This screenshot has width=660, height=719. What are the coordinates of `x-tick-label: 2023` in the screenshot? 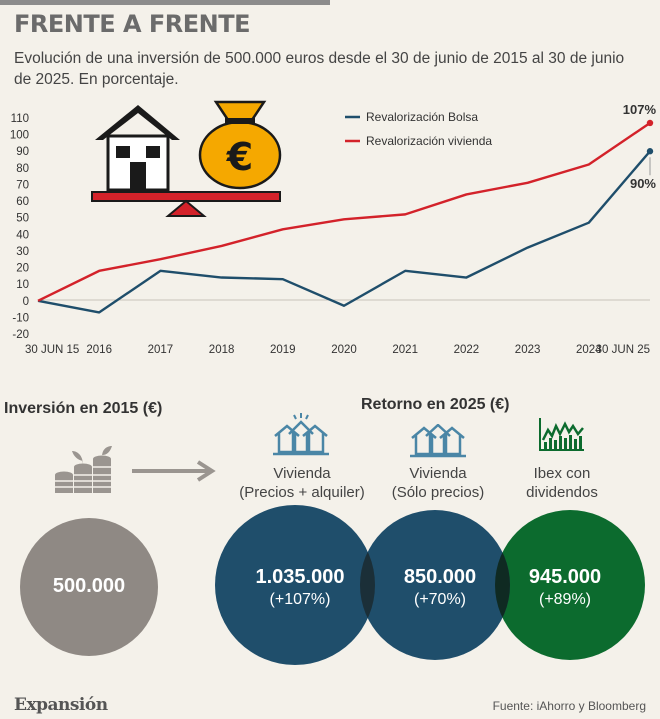 It's located at (528, 350).